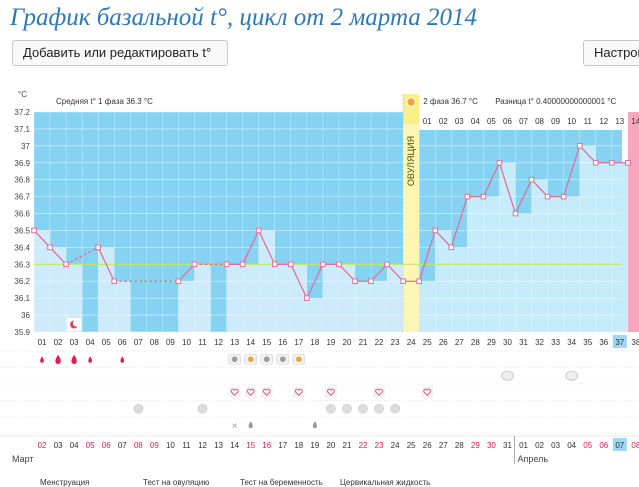  Describe the element at coordinates (411, 161) in the screenshot. I see `ovulation-label: ОВУЛЯЦИЯ` at that location.